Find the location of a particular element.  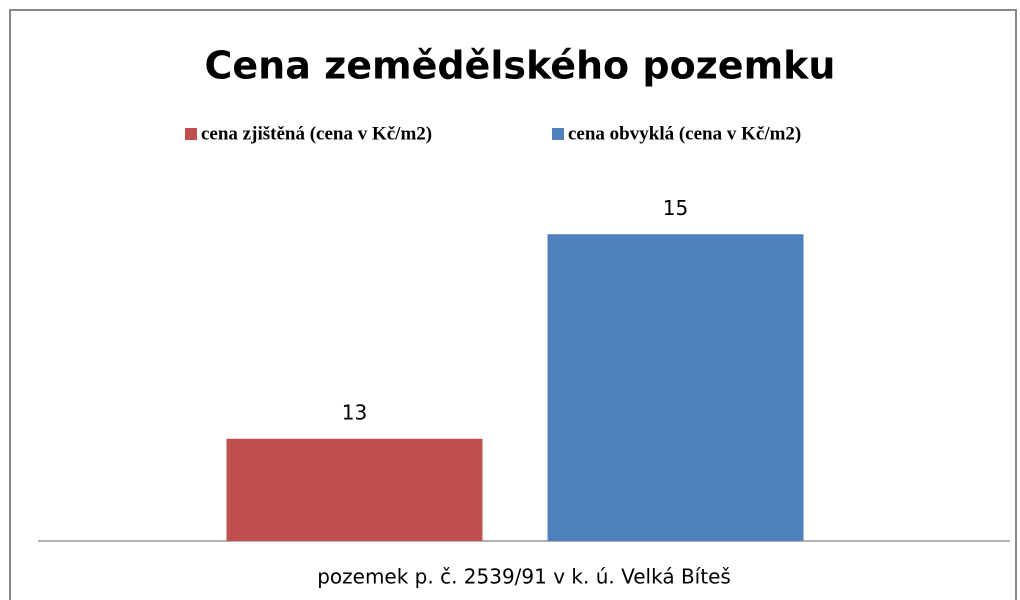

data-label: 15 is located at coordinates (675, 208).